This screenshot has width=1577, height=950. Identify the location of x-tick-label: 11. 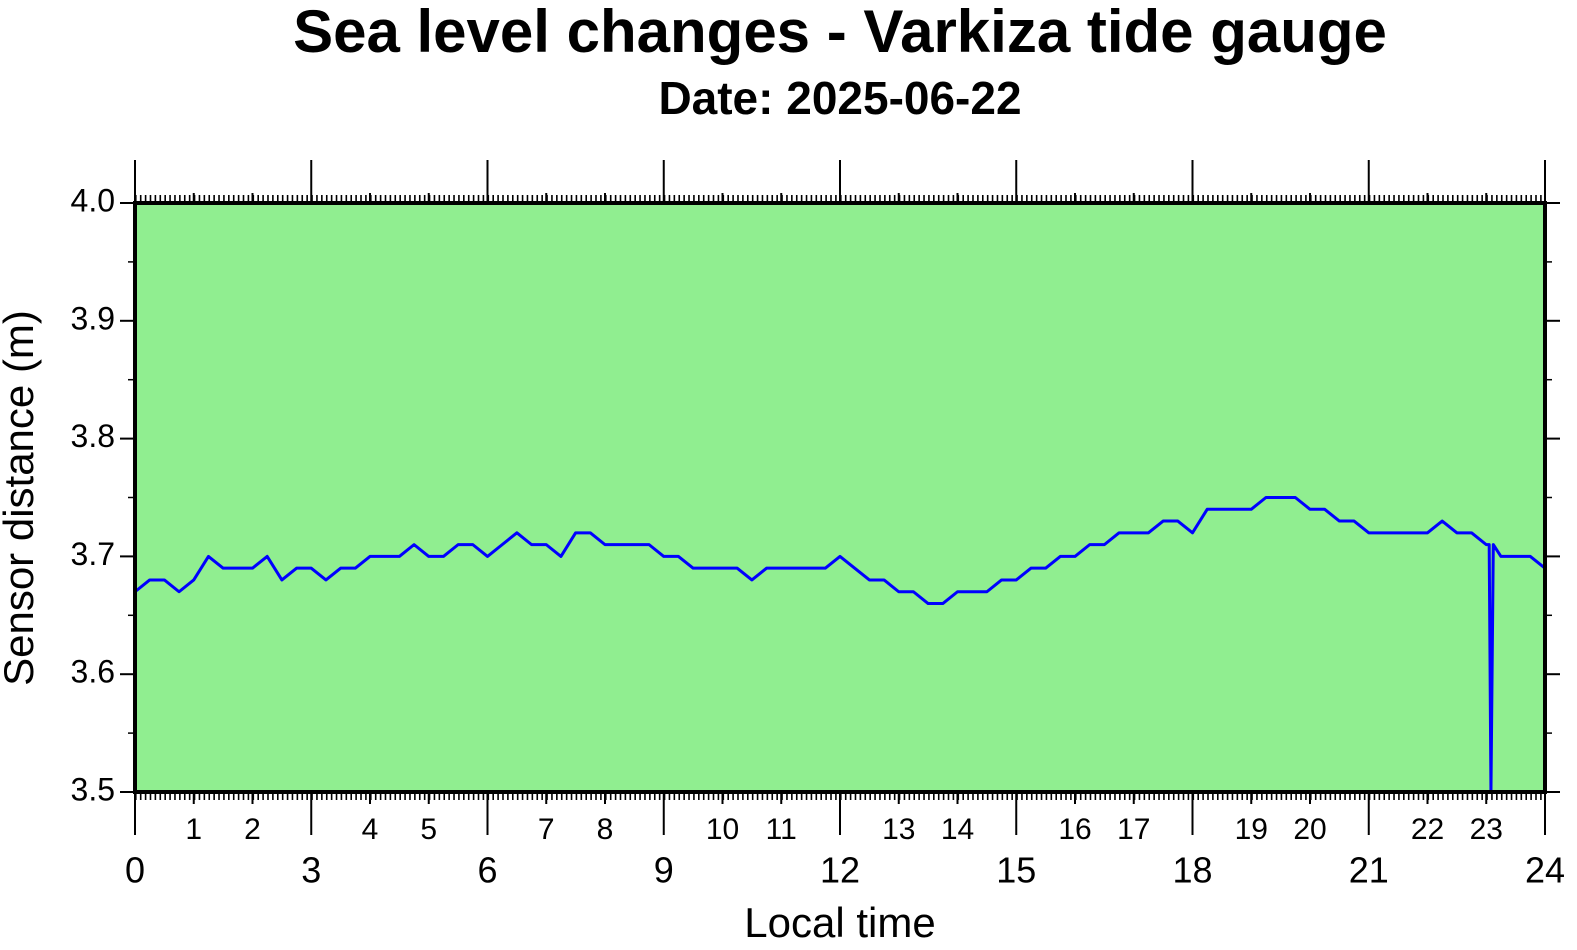
(781, 829).